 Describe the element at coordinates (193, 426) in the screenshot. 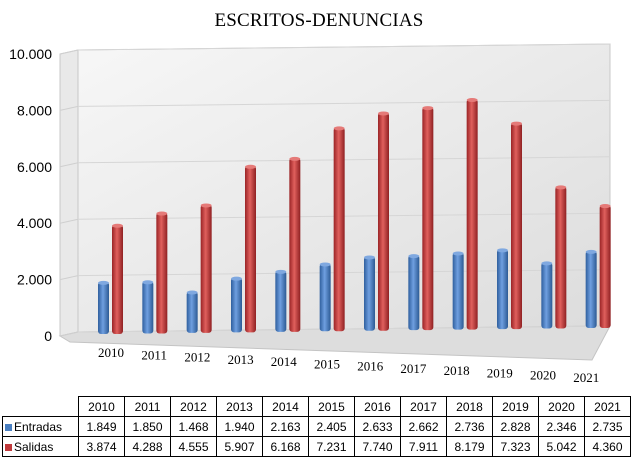

I see `table-cell: 1.468` at that location.